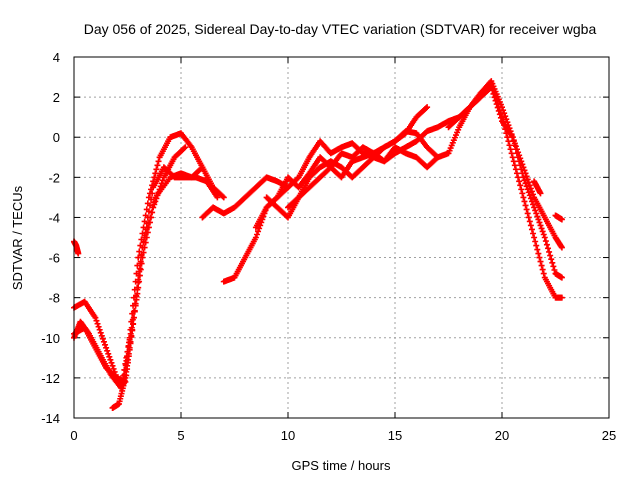 Image resolution: width=640 pixels, height=480 pixels. I want to click on x-tick-label: 20, so click(502, 435).